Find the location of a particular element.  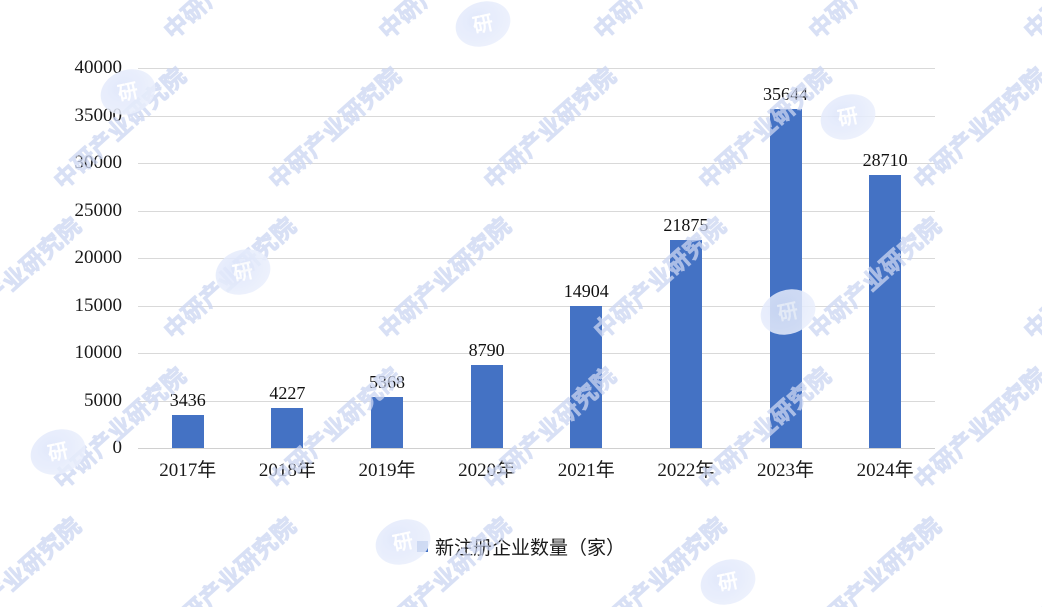

x-axis-tick-label: 2023年 is located at coordinates (786, 470).